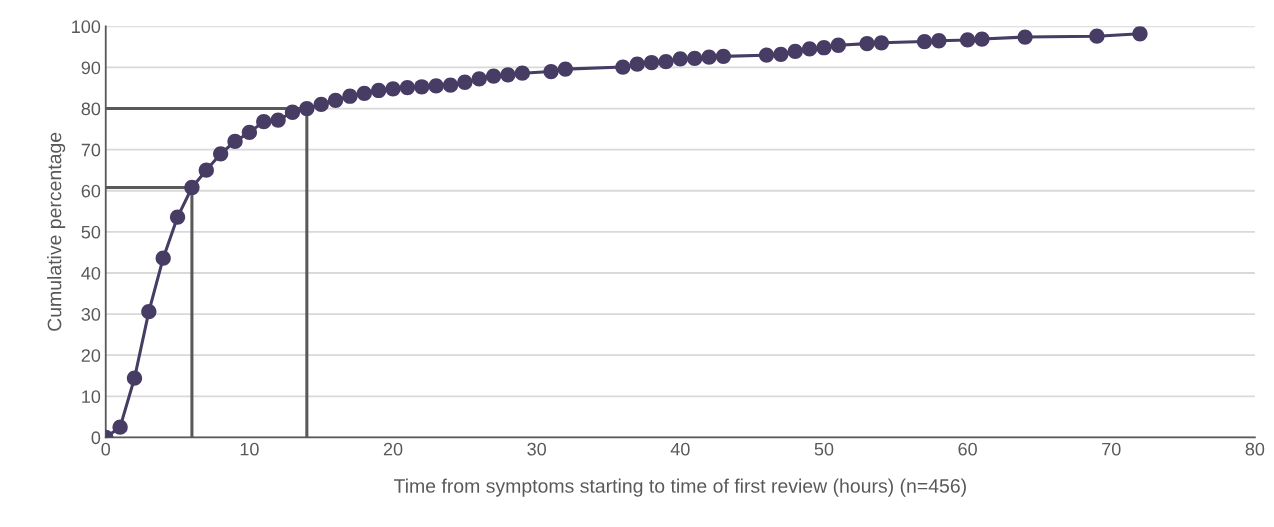 The image size is (1274, 527). Describe the element at coordinates (86, 27) in the screenshot. I see `y-tick-label: 100` at that location.